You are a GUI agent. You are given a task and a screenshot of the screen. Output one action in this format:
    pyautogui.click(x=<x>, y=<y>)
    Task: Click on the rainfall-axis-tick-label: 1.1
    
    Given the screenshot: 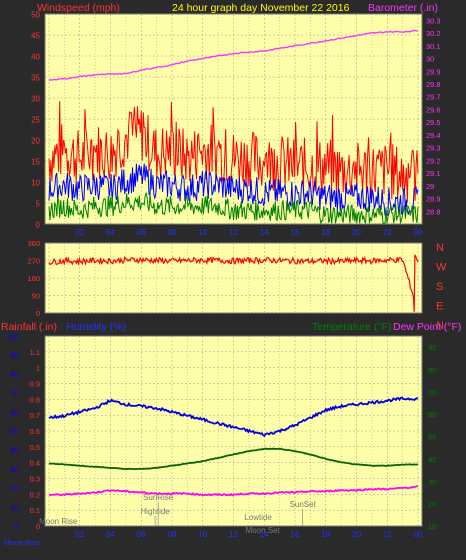 What is the action you would take?
    pyautogui.click(x=35, y=352)
    